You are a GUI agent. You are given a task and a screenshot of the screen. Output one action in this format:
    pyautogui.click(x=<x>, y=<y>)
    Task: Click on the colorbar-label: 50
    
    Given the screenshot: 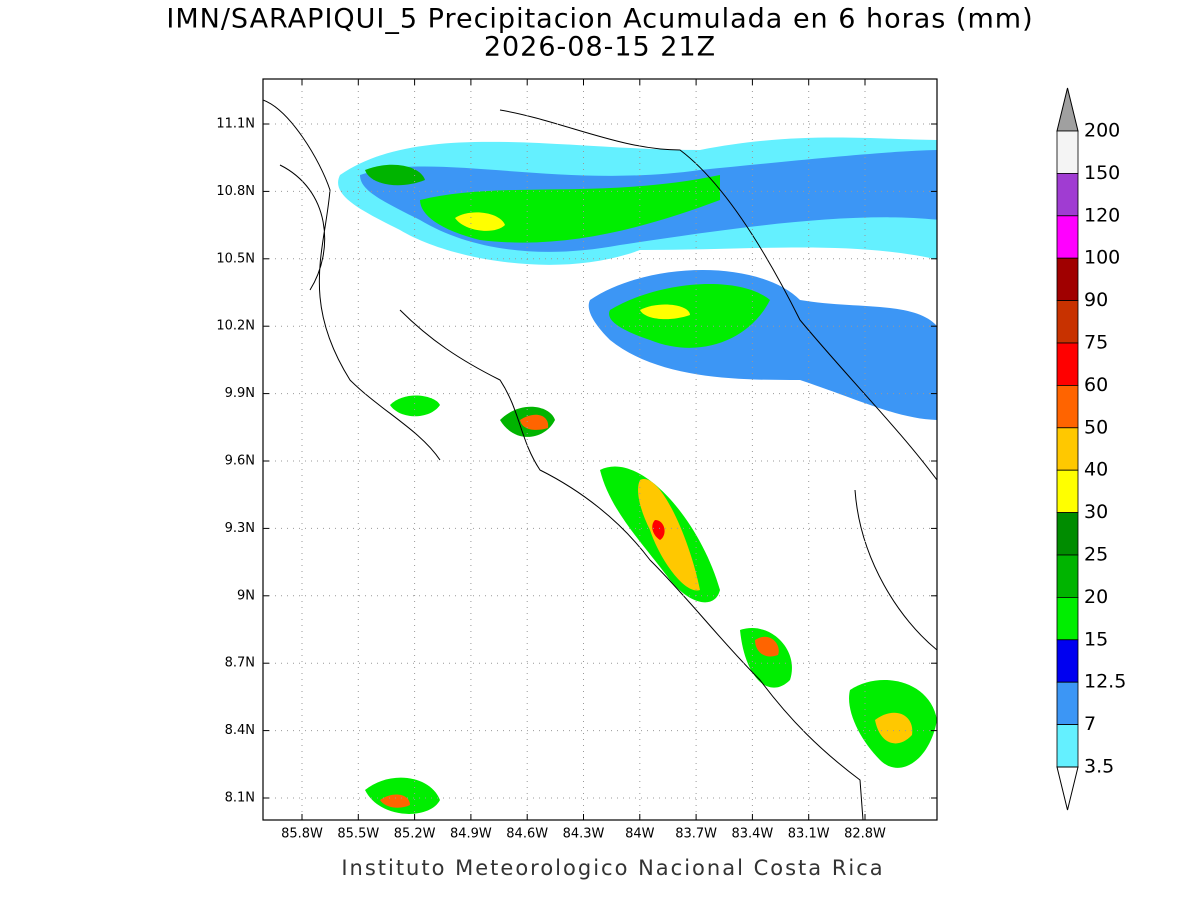 What is the action you would take?
    pyautogui.click(x=1096, y=427)
    